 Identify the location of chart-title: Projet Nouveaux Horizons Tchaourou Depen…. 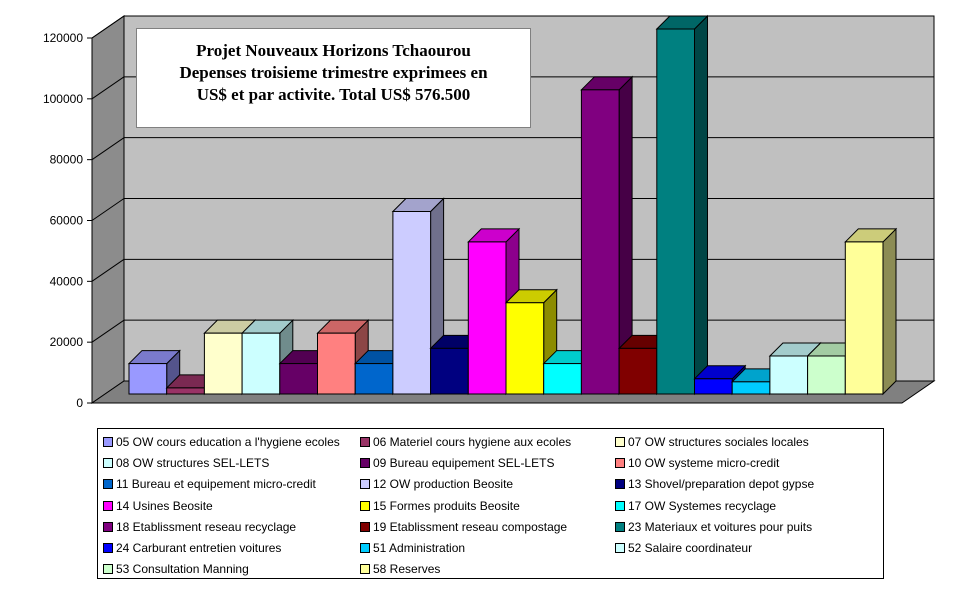
(333, 78).